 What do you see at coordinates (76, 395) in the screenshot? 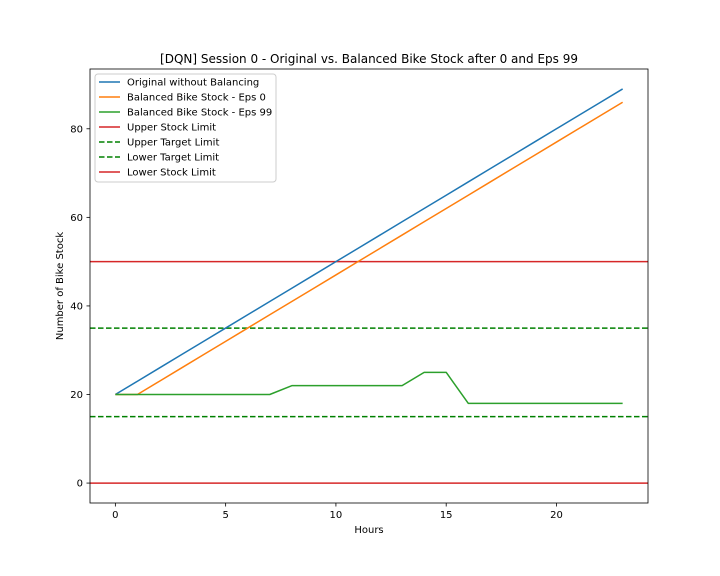
I see `y-tick-label: 20` at bounding box center [76, 395].